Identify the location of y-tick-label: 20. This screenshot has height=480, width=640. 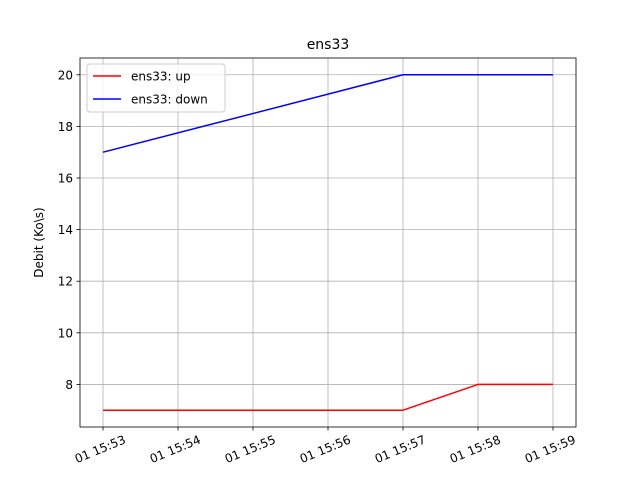
(65, 75).